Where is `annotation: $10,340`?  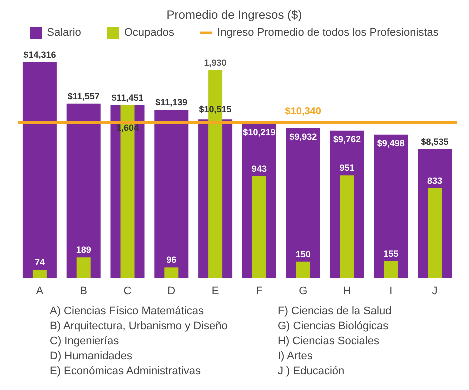 annotation: $10,340 is located at coordinates (303, 112).